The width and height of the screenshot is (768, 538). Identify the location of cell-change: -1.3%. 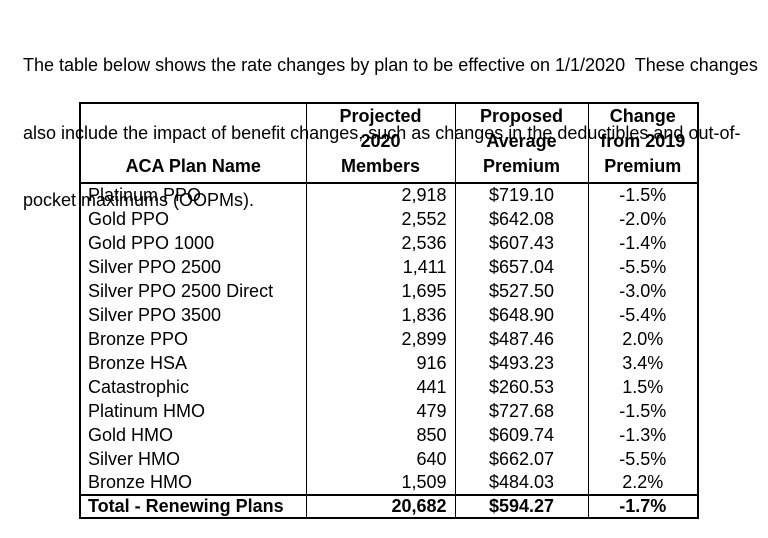
(642, 435).